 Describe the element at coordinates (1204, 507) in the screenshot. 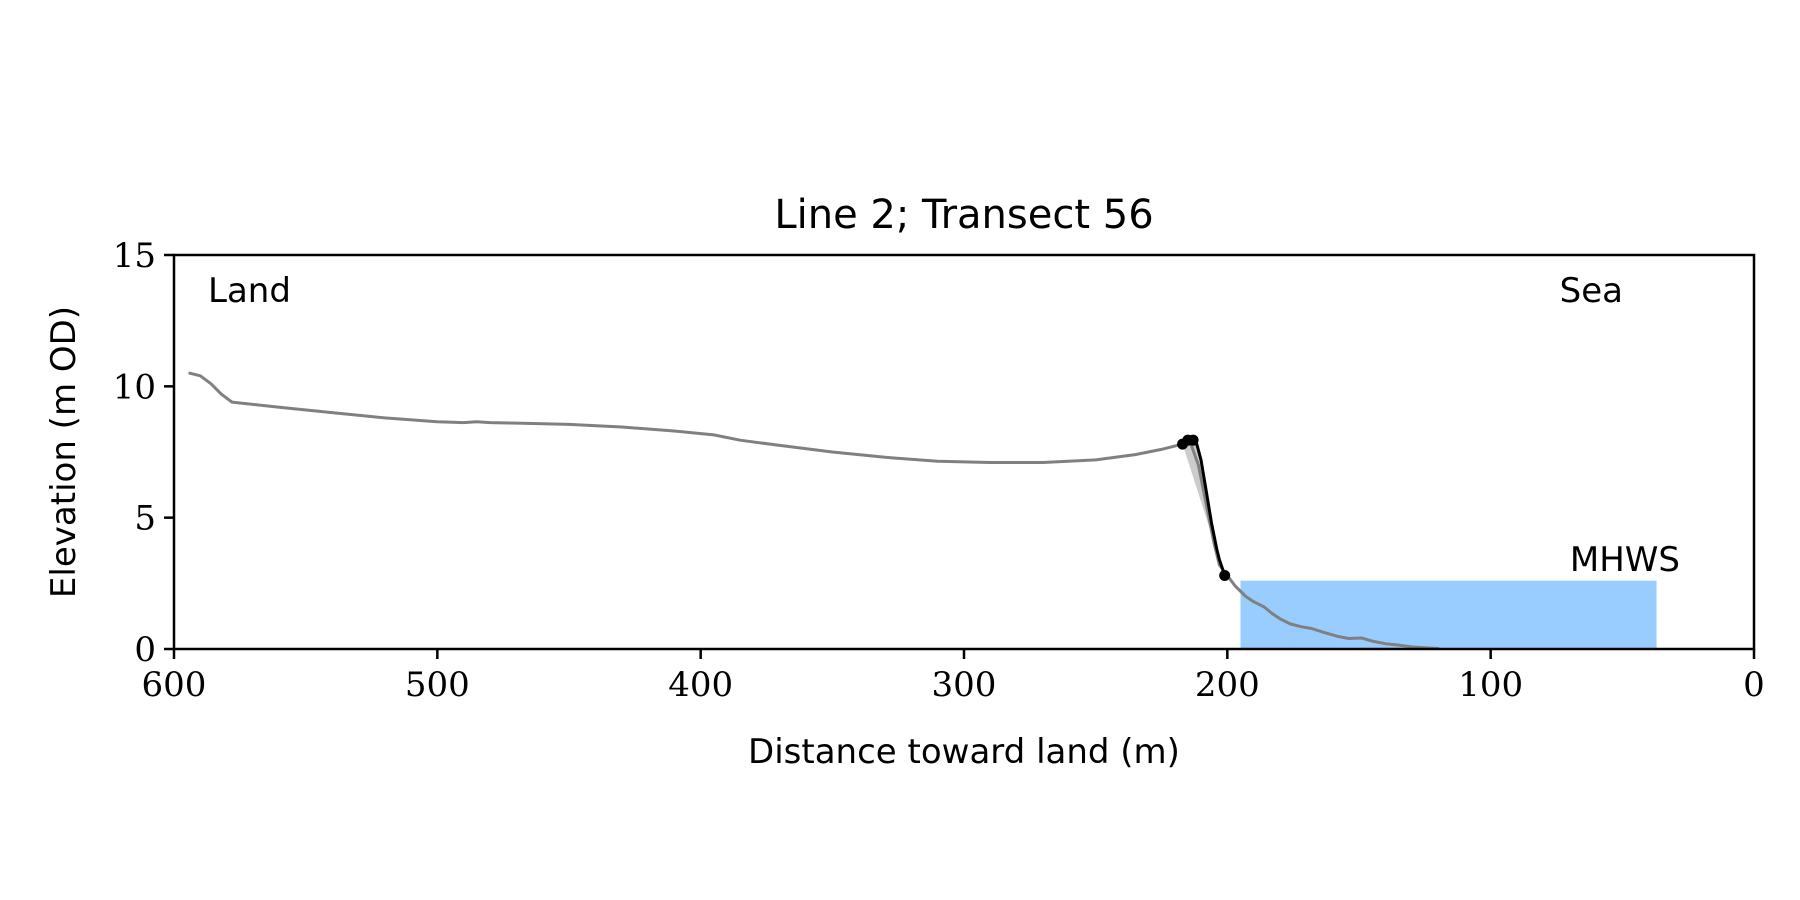

I see `point-layer` at that location.